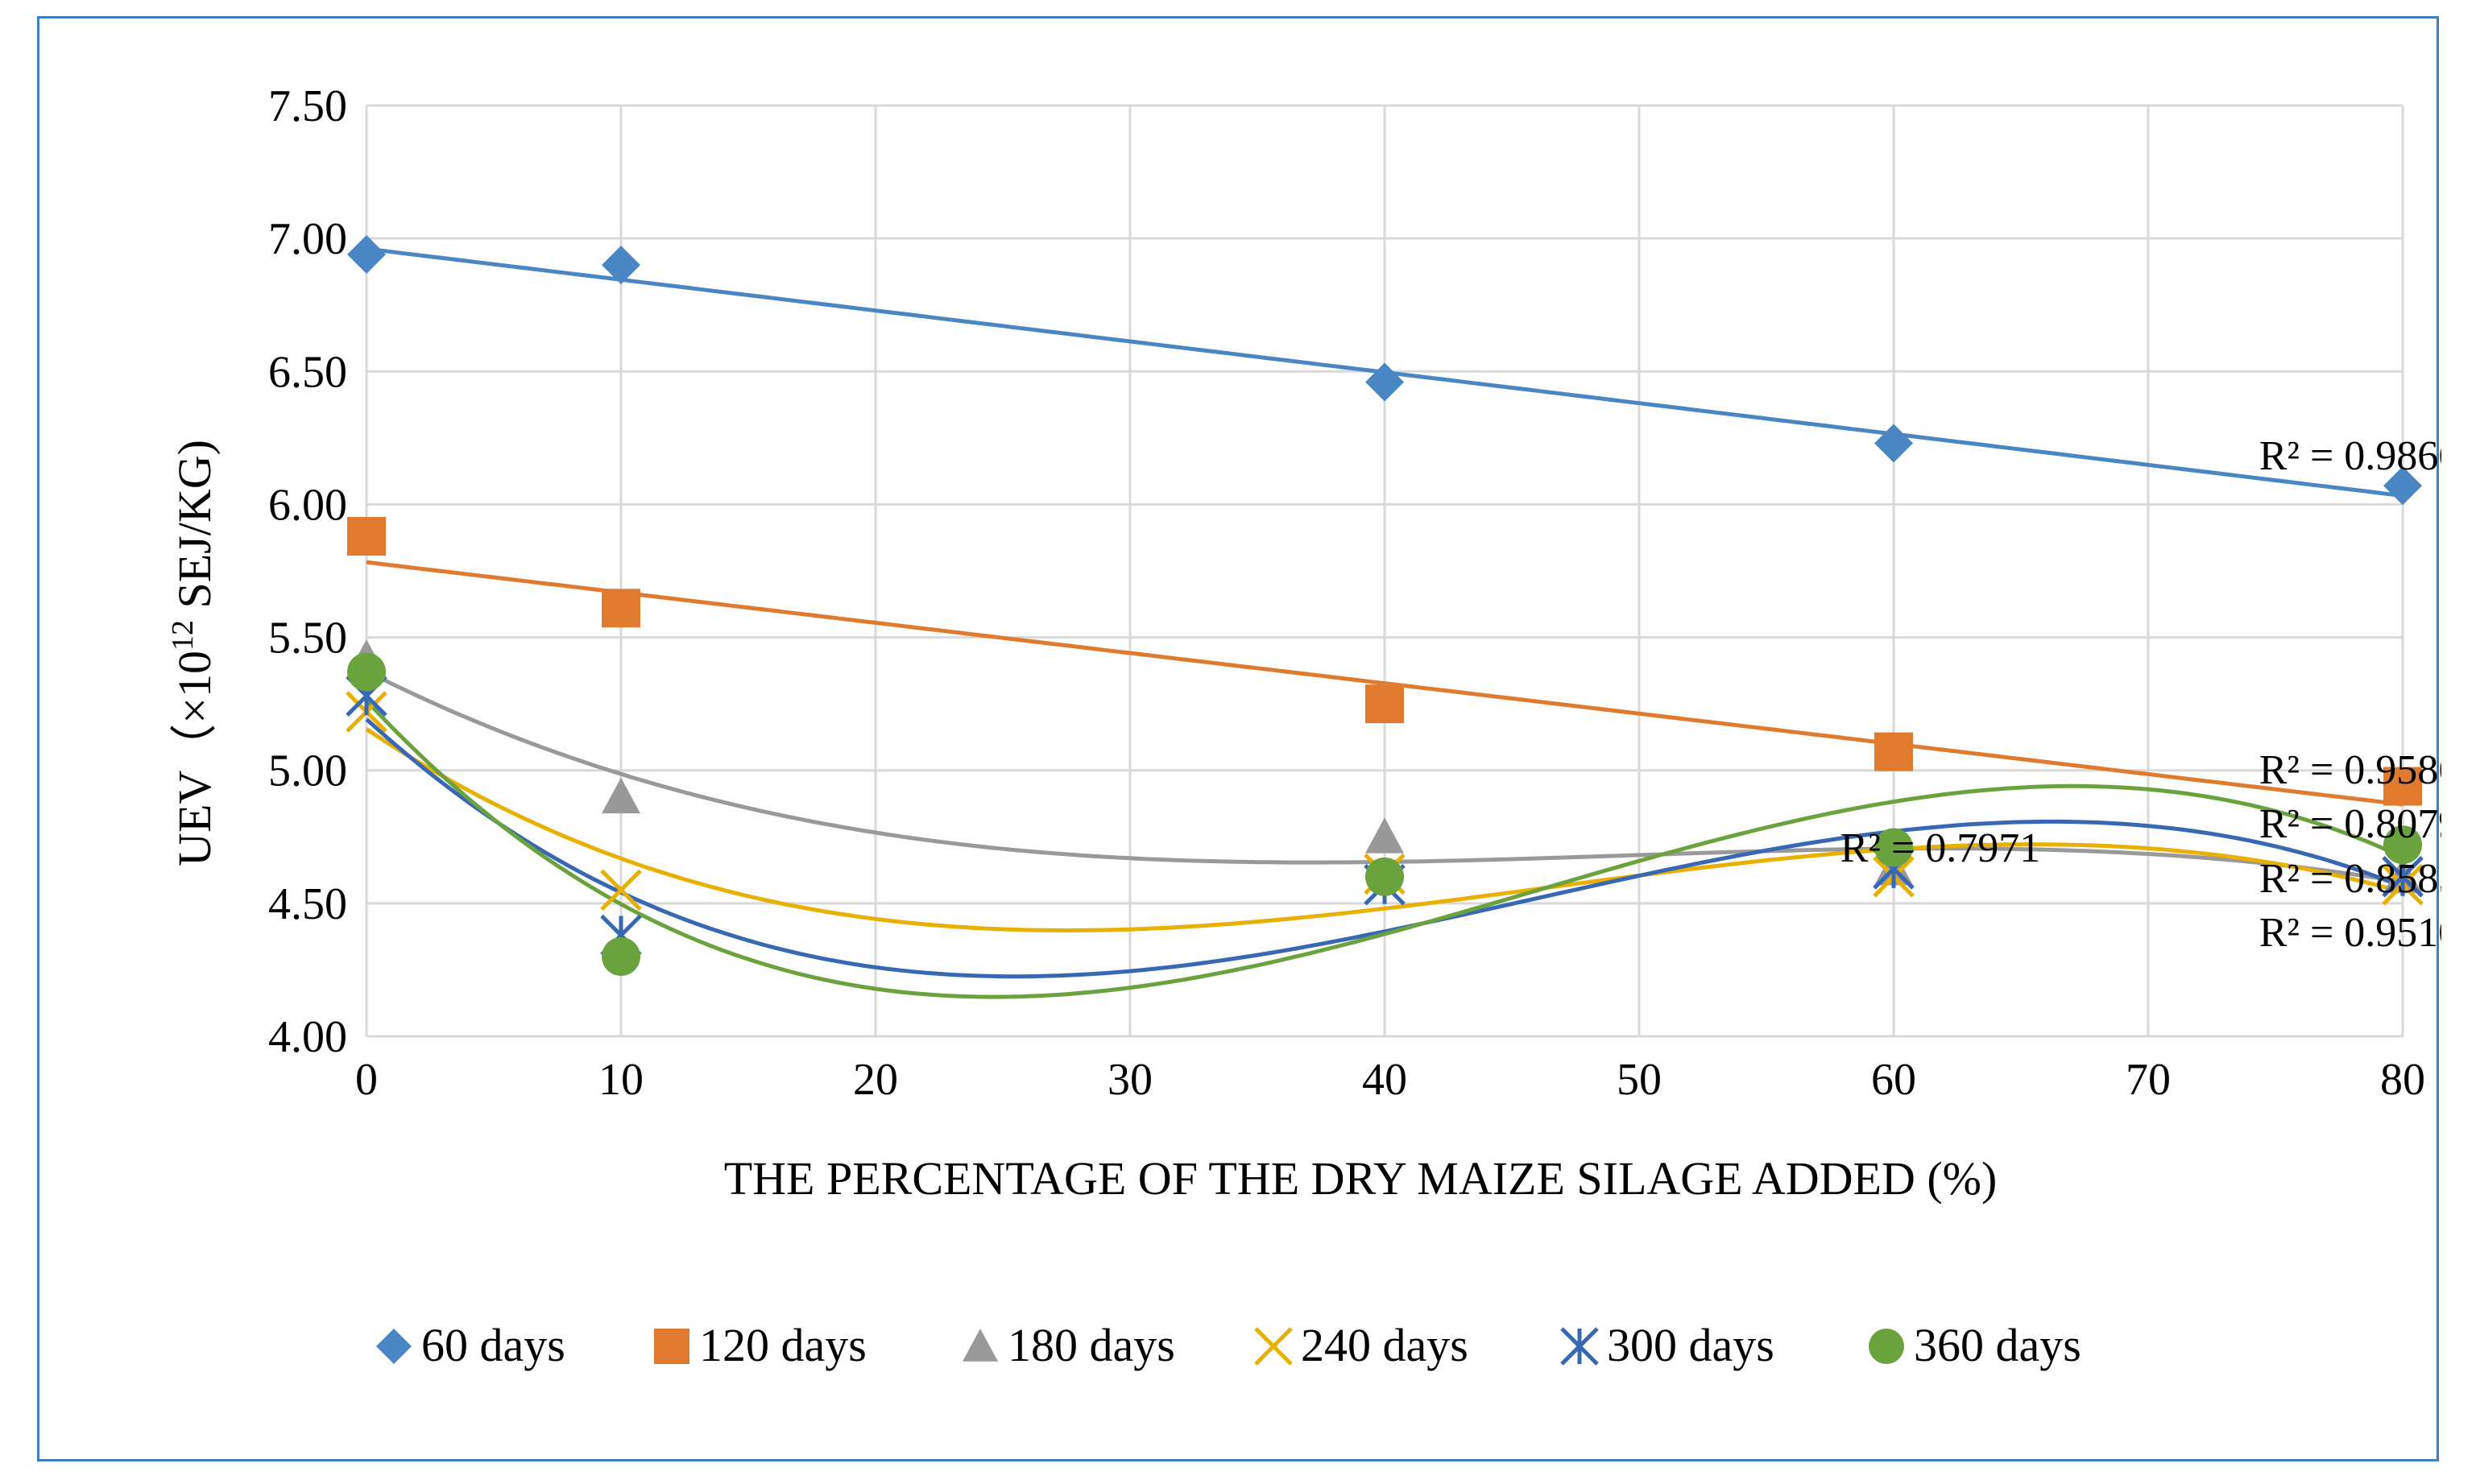 This screenshot has height=1484, width=2476. I want to click on x-tick-label: 10, so click(621, 1080).